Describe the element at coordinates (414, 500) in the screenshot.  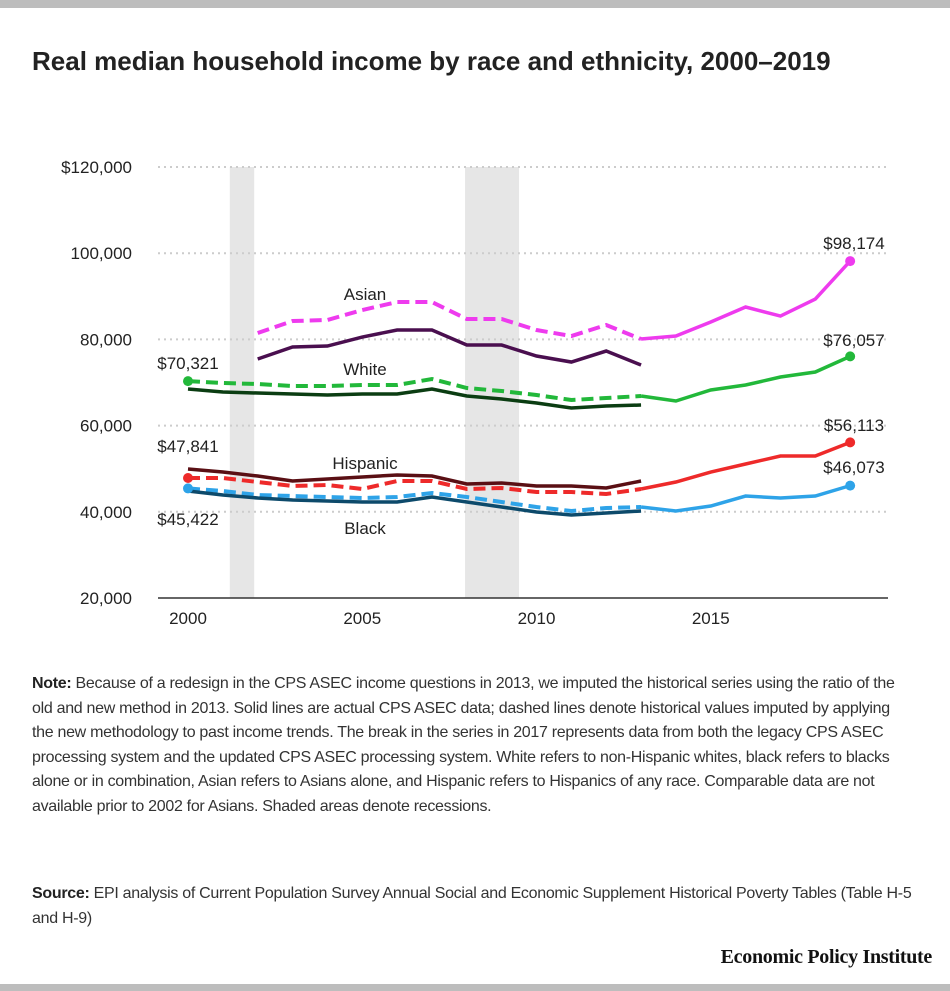
I see `black-imputed-line` at that location.